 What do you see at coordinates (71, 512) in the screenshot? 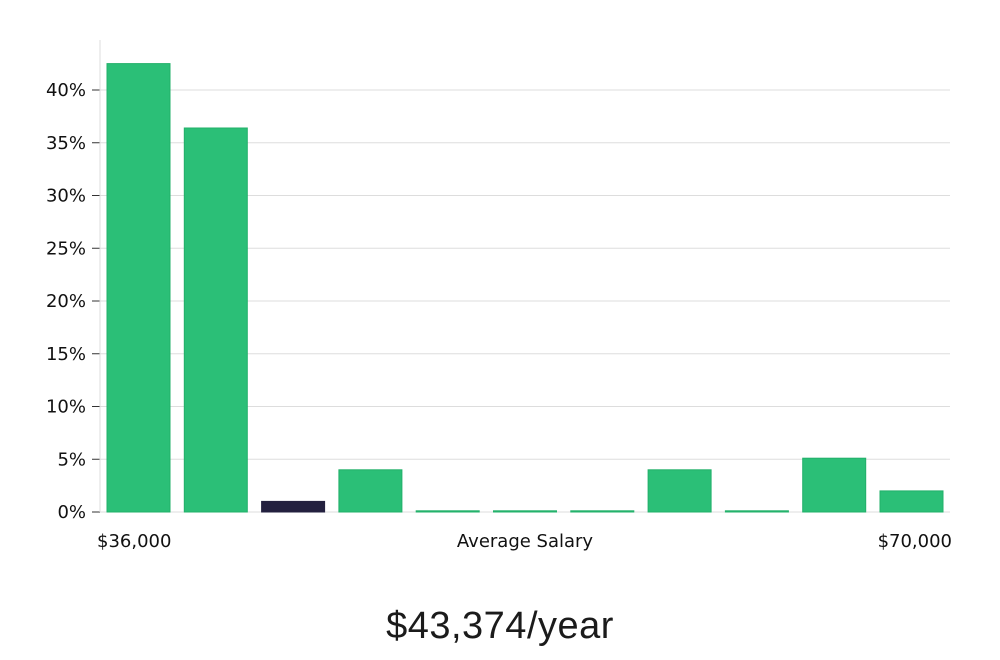
I see `y-tick-label-0: 0%` at bounding box center [71, 512].